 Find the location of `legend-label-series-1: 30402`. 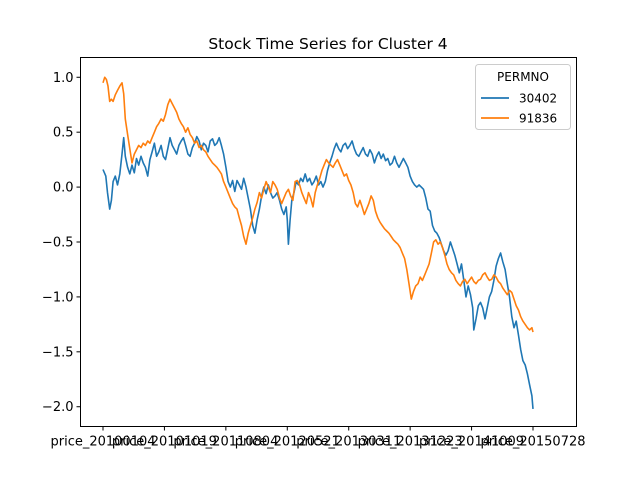

legend-label-series-1: 30402 is located at coordinates (538, 99).